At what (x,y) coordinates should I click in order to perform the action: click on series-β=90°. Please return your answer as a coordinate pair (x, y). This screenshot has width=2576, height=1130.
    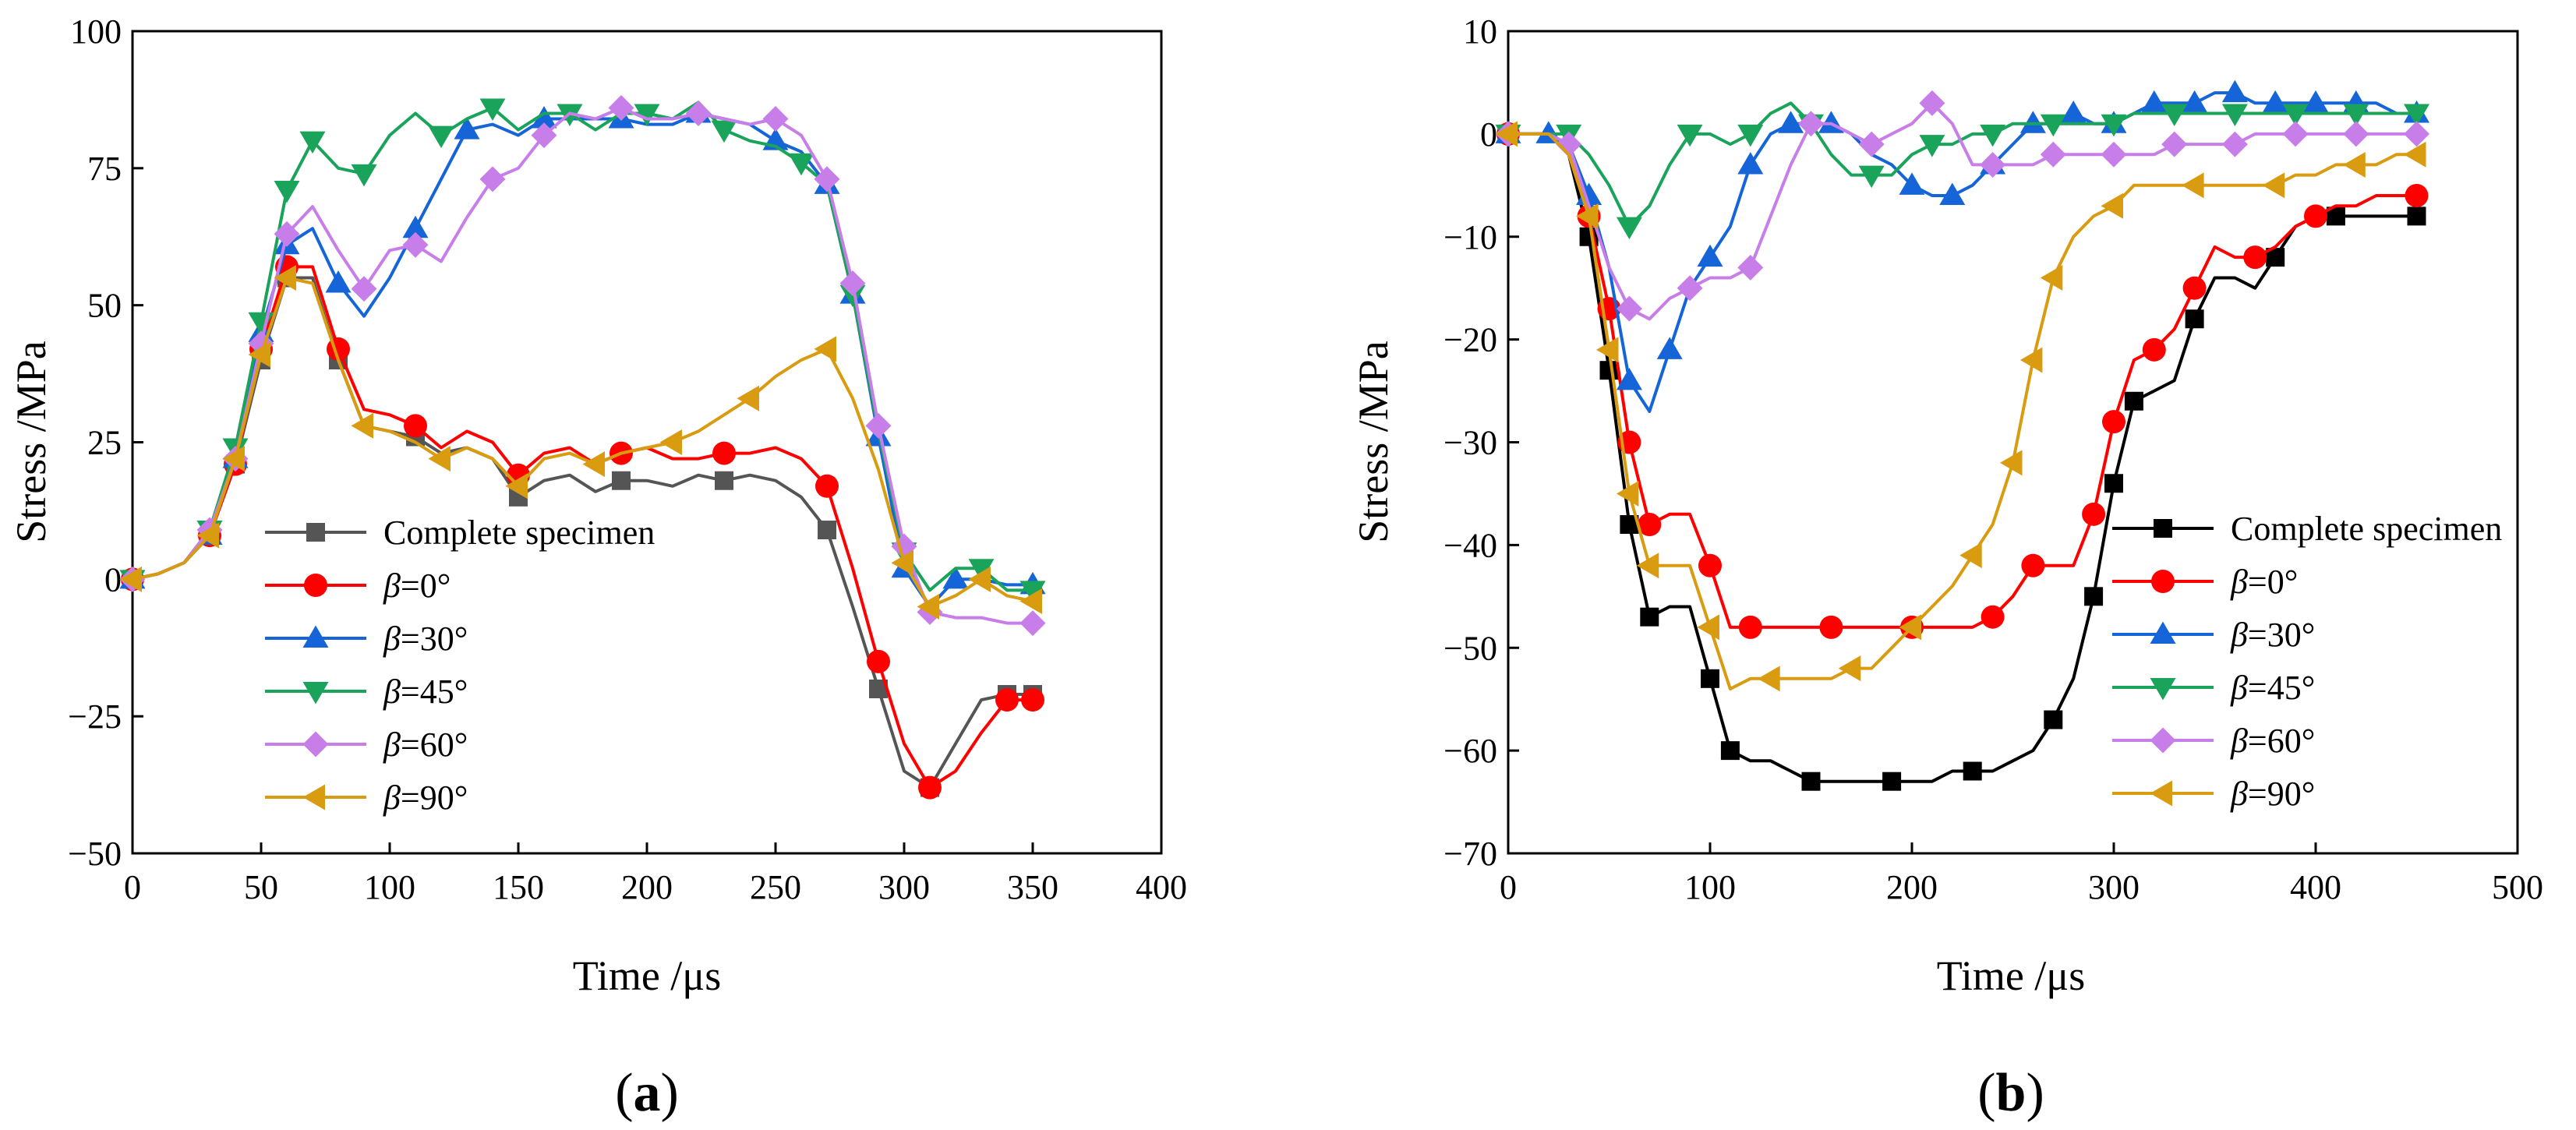
    Looking at the image, I should click on (580, 442).